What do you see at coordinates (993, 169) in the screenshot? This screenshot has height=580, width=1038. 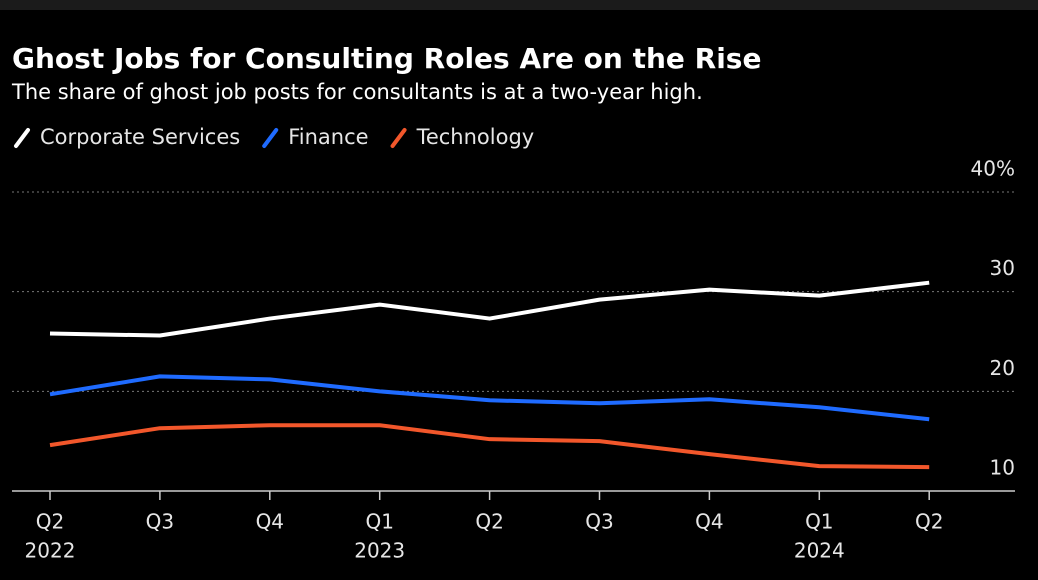 I see `y-tick-label: 40%` at bounding box center [993, 169].